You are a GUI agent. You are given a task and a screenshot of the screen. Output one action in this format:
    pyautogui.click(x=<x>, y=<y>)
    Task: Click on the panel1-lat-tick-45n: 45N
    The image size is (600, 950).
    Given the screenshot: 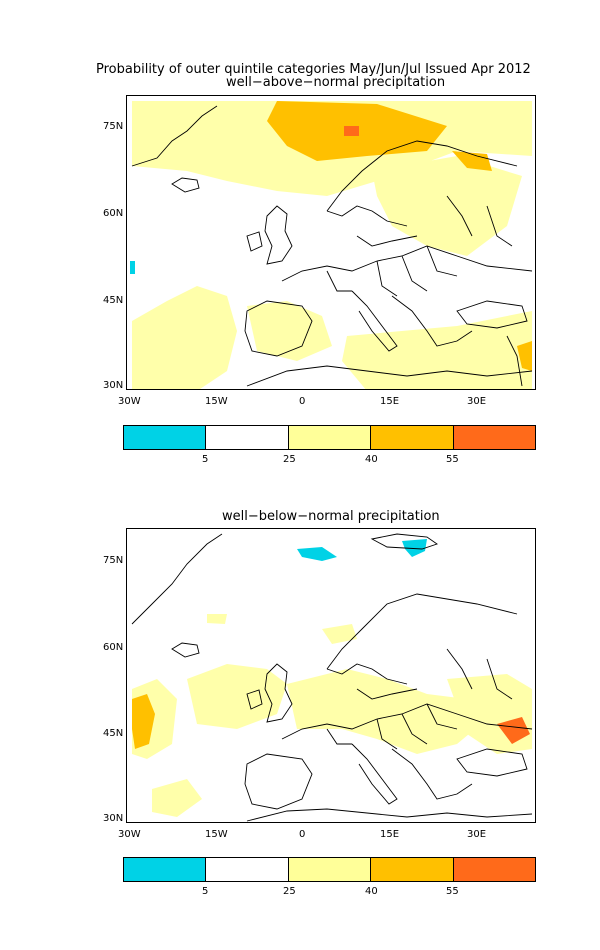 What is the action you would take?
    pyautogui.click(x=113, y=300)
    